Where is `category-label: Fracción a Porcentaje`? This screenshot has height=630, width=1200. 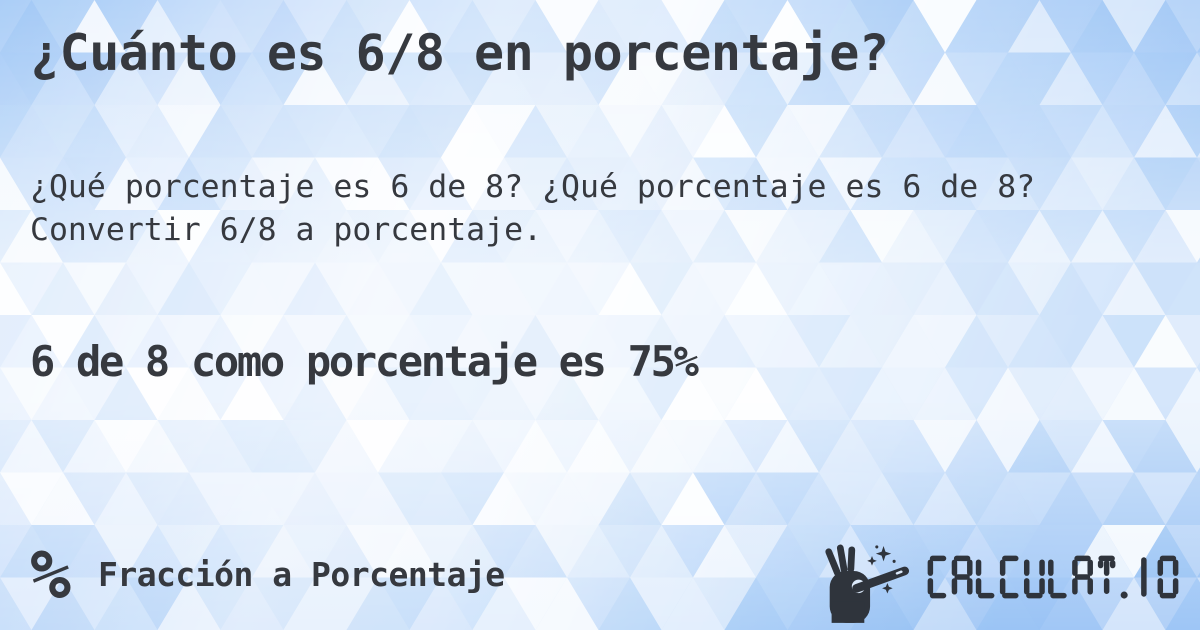 category-label: Fracción a Porcentaje is located at coordinates (301, 574).